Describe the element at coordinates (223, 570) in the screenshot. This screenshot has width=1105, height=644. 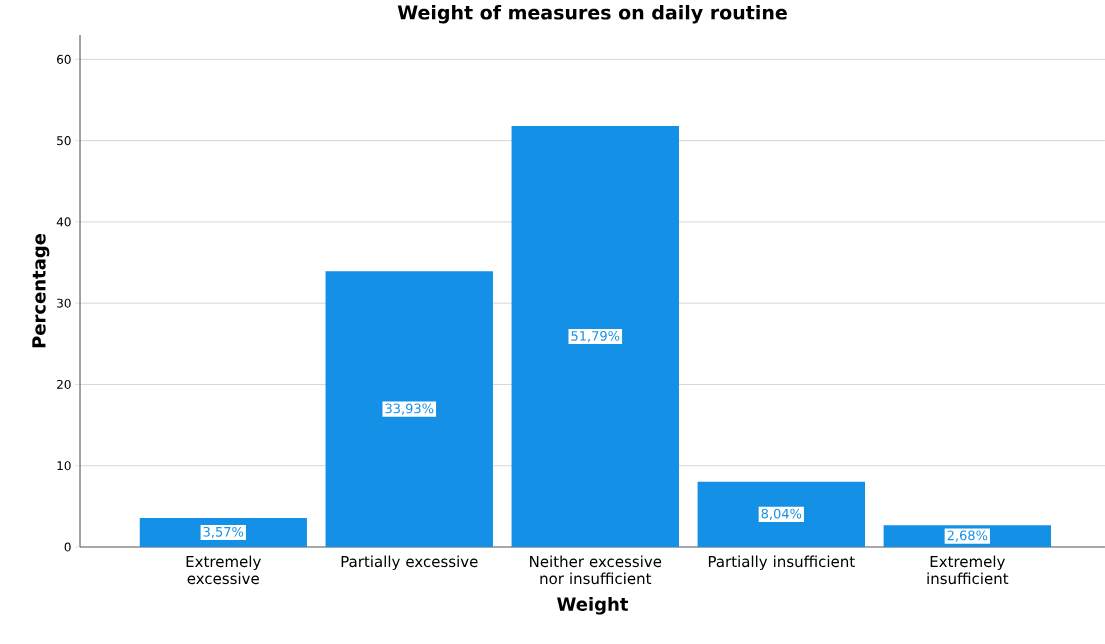
I see `x-tick-label: Extremely excessive` at that location.